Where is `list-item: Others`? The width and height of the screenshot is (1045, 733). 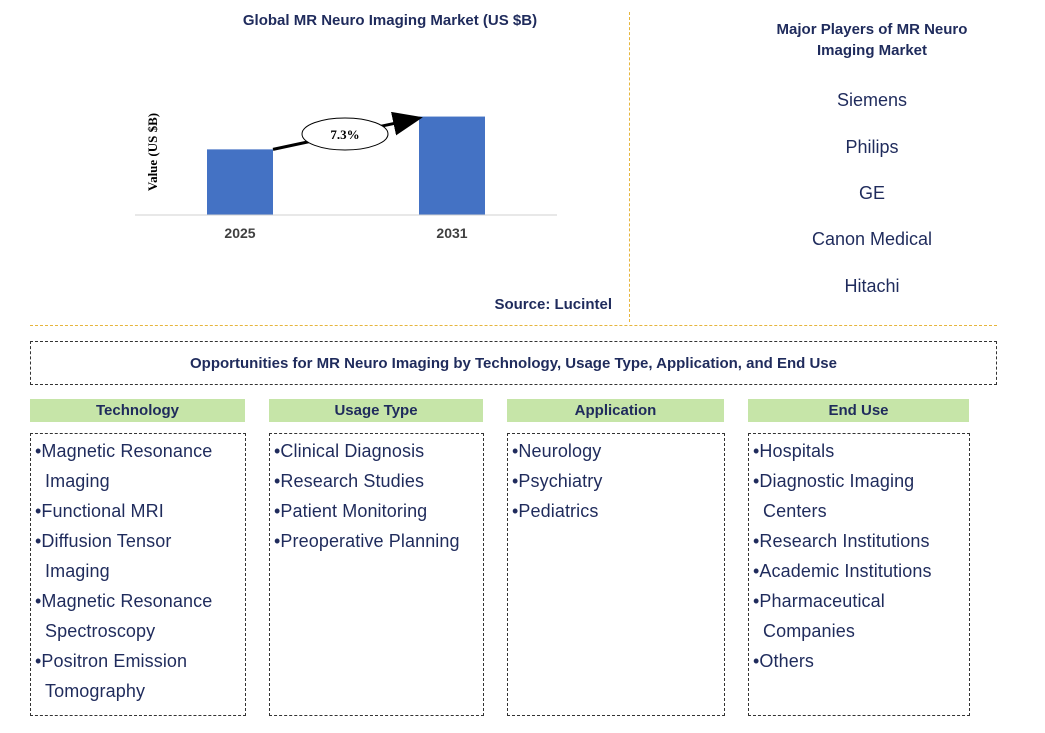
list-item: Others is located at coordinates (859, 661).